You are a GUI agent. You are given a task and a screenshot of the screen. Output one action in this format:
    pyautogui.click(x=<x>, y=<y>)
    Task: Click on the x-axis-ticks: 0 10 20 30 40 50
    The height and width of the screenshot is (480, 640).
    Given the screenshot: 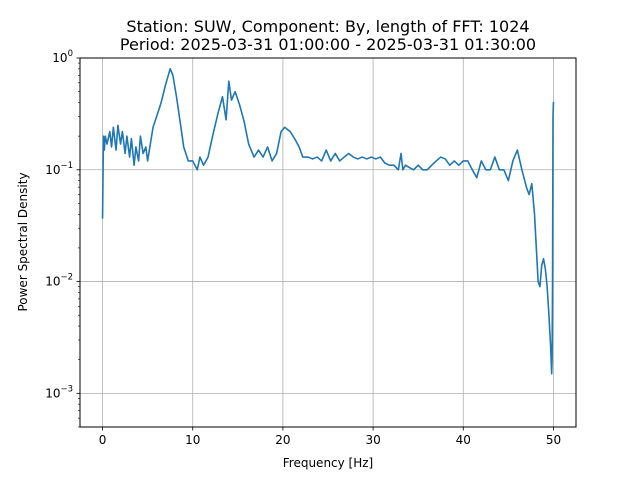 What is the action you would take?
    pyautogui.click(x=330, y=437)
    